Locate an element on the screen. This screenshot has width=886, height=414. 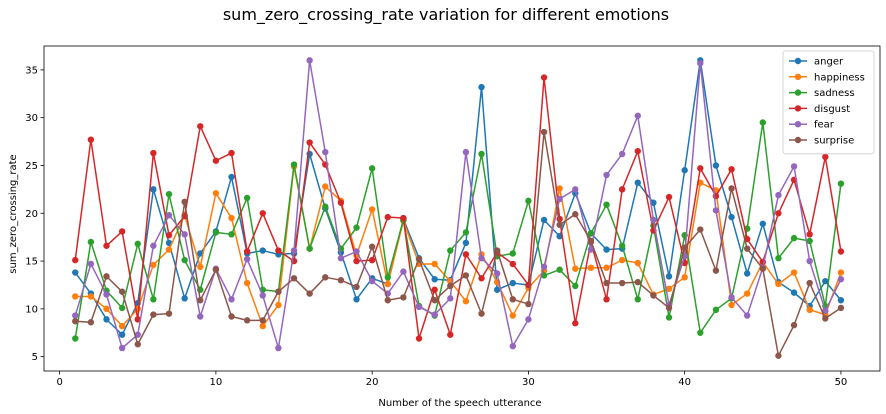
y-tick-label: 5 is located at coordinates (35, 357).